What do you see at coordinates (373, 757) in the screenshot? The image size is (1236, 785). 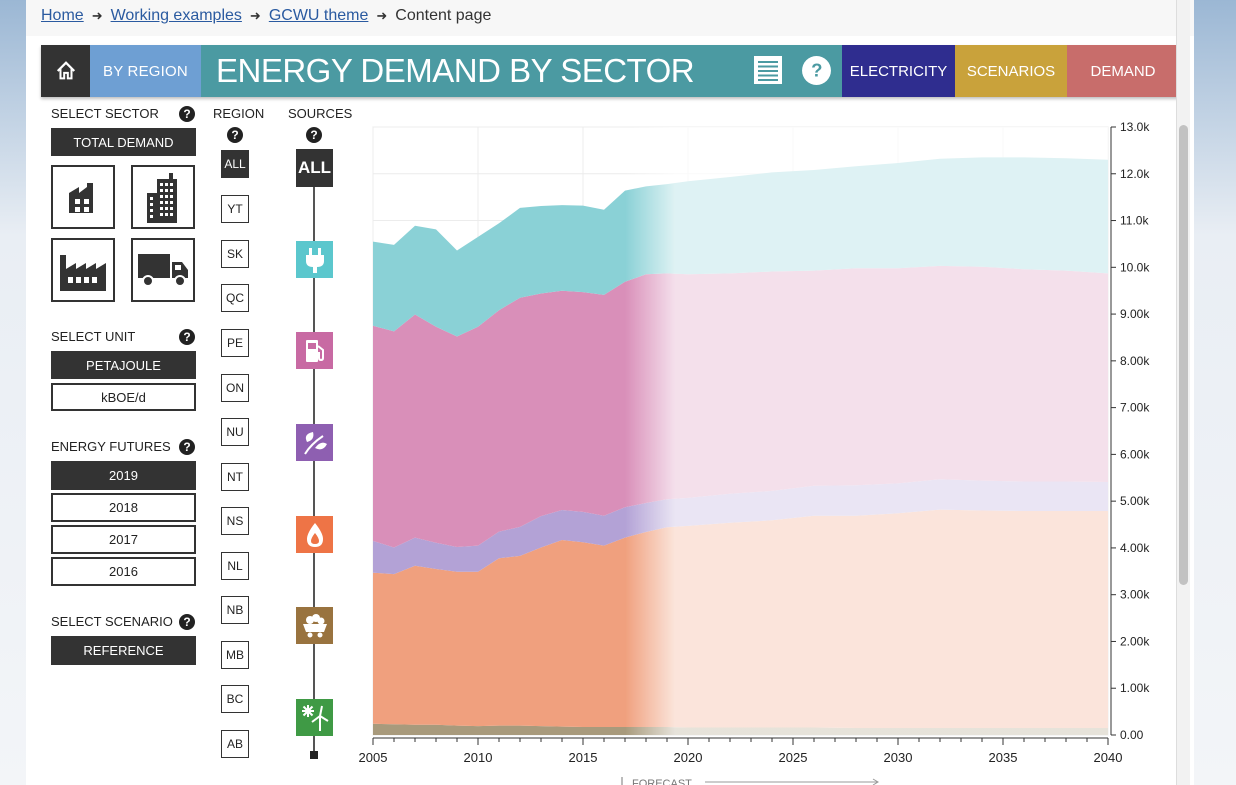 I see `x-tick-label: 2005` at bounding box center [373, 757].